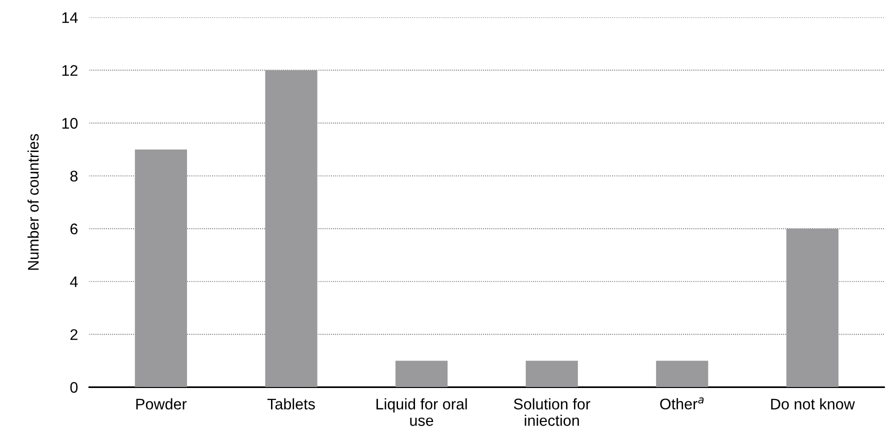  What do you see at coordinates (74, 387) in the screenshot?
I see `y-tick-label: 0` at bounding box center [74, 387].